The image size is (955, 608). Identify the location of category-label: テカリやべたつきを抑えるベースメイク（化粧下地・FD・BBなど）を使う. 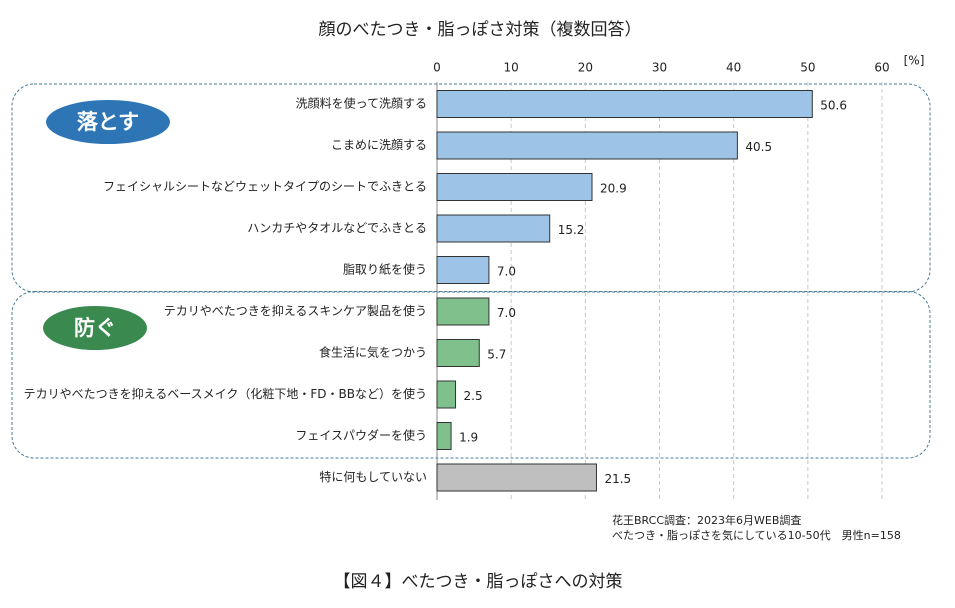
(225, 393).